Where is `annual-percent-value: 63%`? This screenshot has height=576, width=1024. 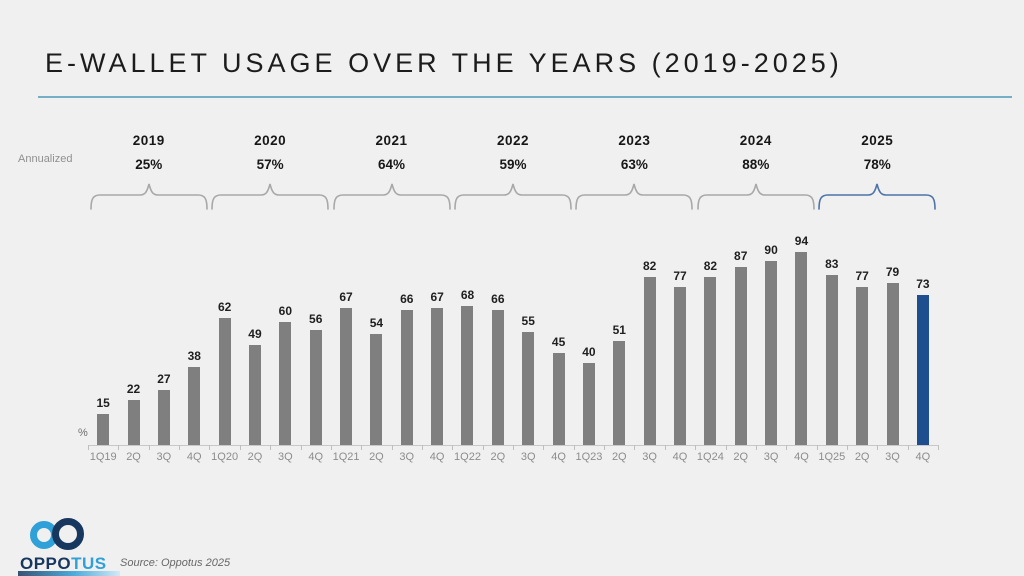
annual-percent-value: 63% is located at coordinates (634, 164).